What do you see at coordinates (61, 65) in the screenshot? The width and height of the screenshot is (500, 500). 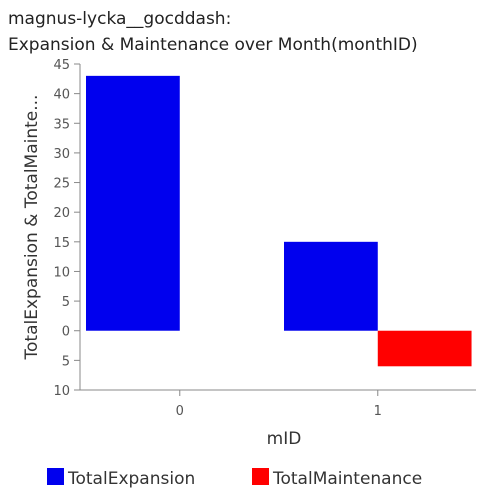 I see `y-tick-label: 45` at bounding box center [61, 65].